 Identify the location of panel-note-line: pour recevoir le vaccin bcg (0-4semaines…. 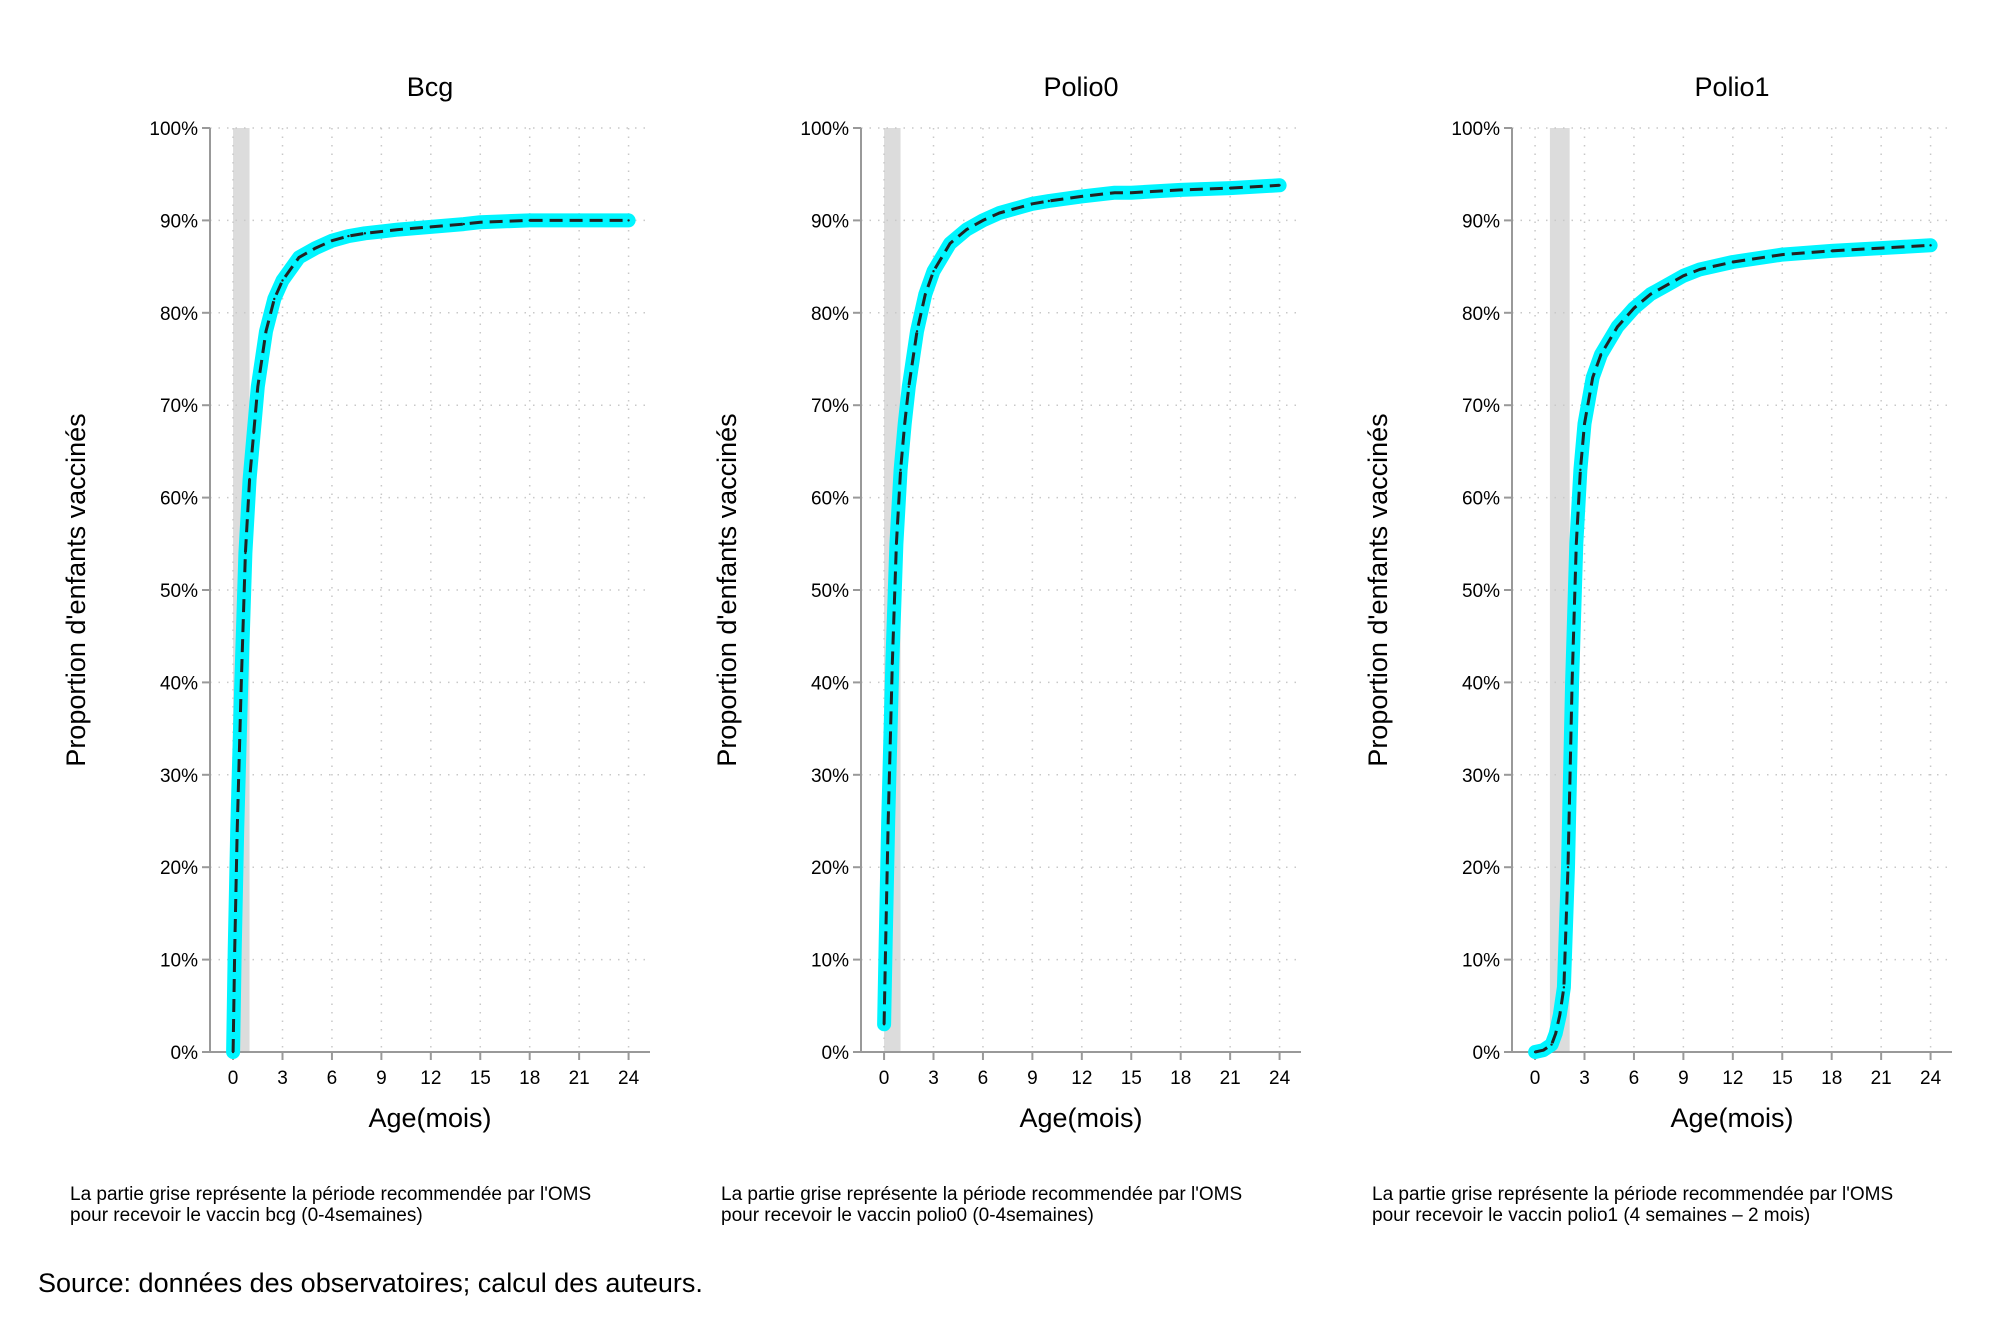
(246, 1215).